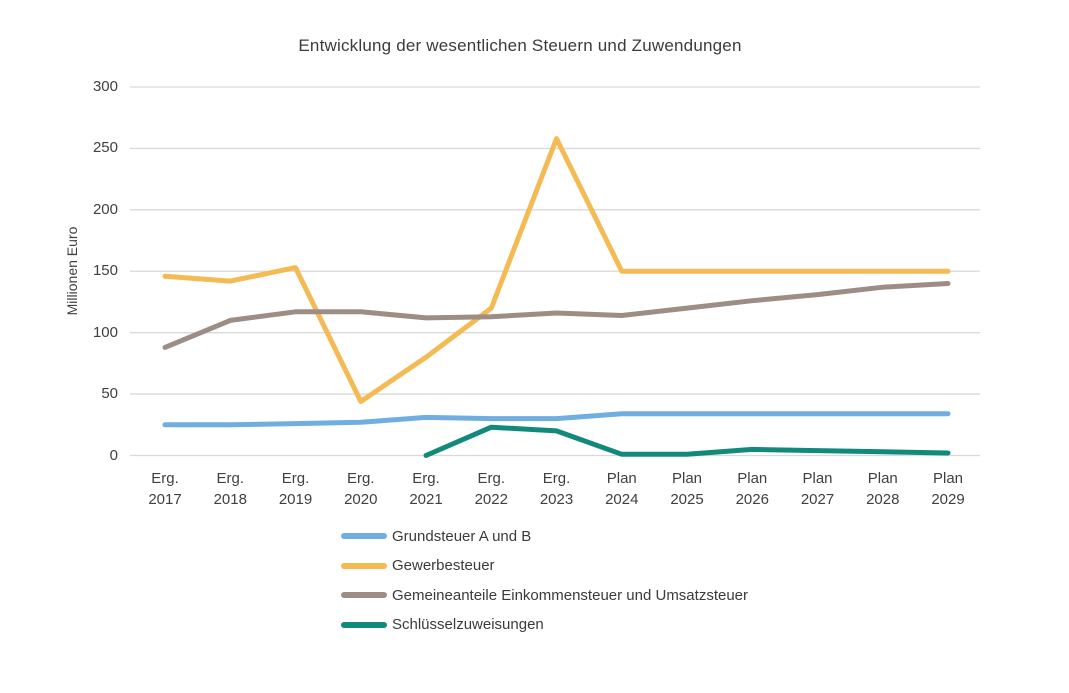  What do you see at coordinates (883, 489) in the screenshot?
I see `x-tick-label: Plan 2028` at bounding box center [883, 489].